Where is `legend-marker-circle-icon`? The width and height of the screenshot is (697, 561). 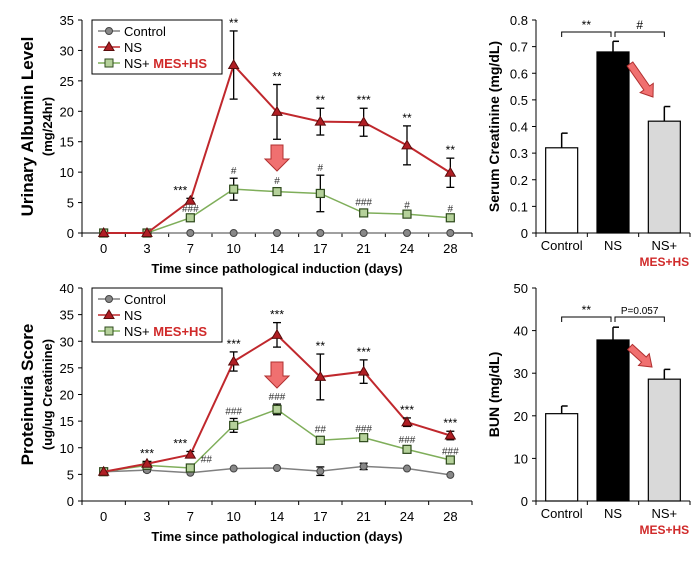 legend-marker-circle-icon is located at coordinates (109, 299).